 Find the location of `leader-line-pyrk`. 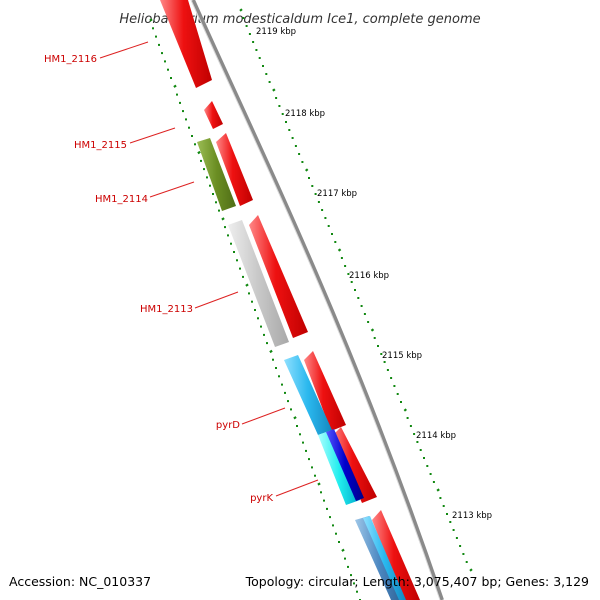

leader-line-pyrk is located at coordinates (297, 488).